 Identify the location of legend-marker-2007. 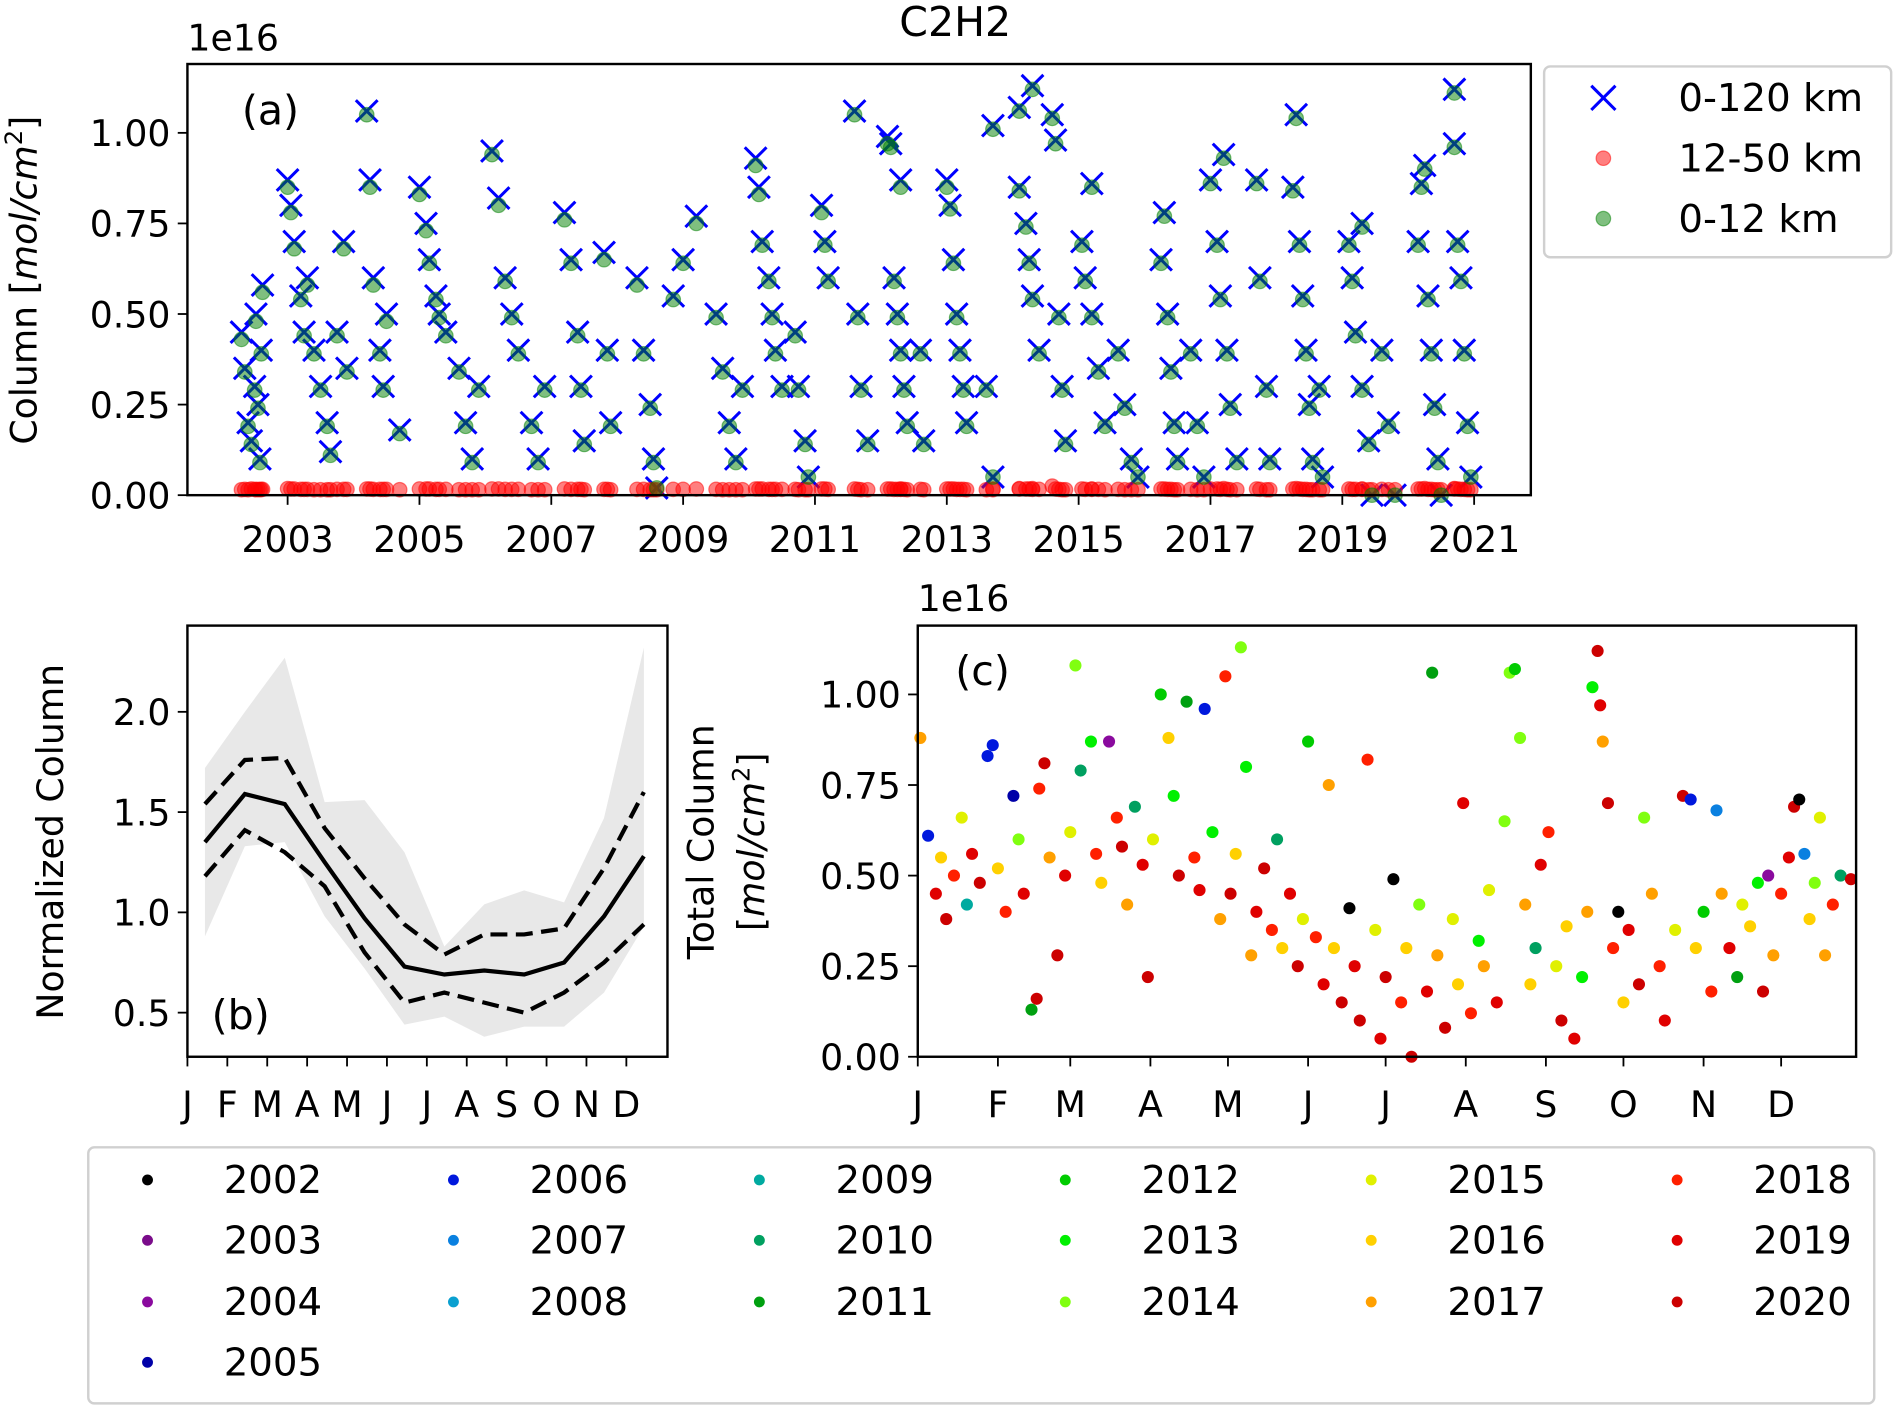
(453, 1240).